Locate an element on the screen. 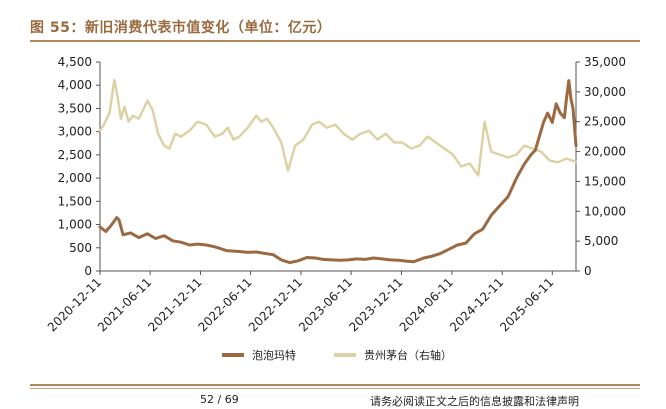 The width and height of the screenshot is (666, 409). left-tick-label: 3,500 is located at coordinates (75, 108).